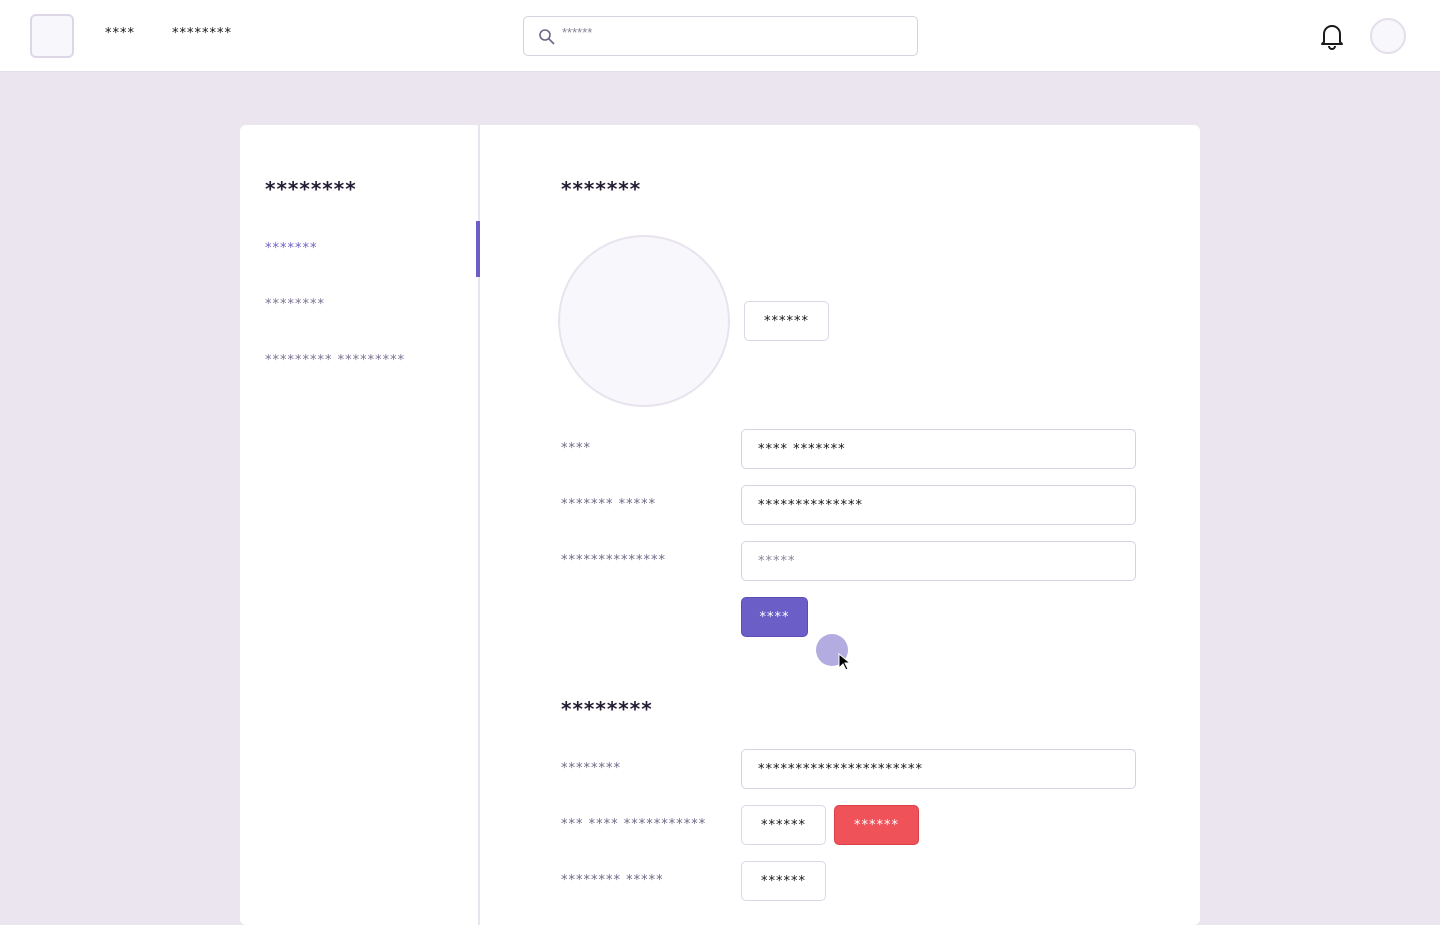  Describe the element at coordinates (295, 304) in the screenshot. I see `sidebar-item-2: ********` at that location.